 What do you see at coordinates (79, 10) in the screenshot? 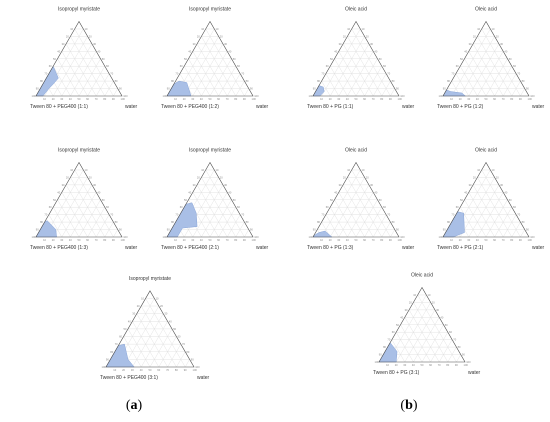
I see `chart-title: Isopropyl myristate` at bounding box center [79, 10].